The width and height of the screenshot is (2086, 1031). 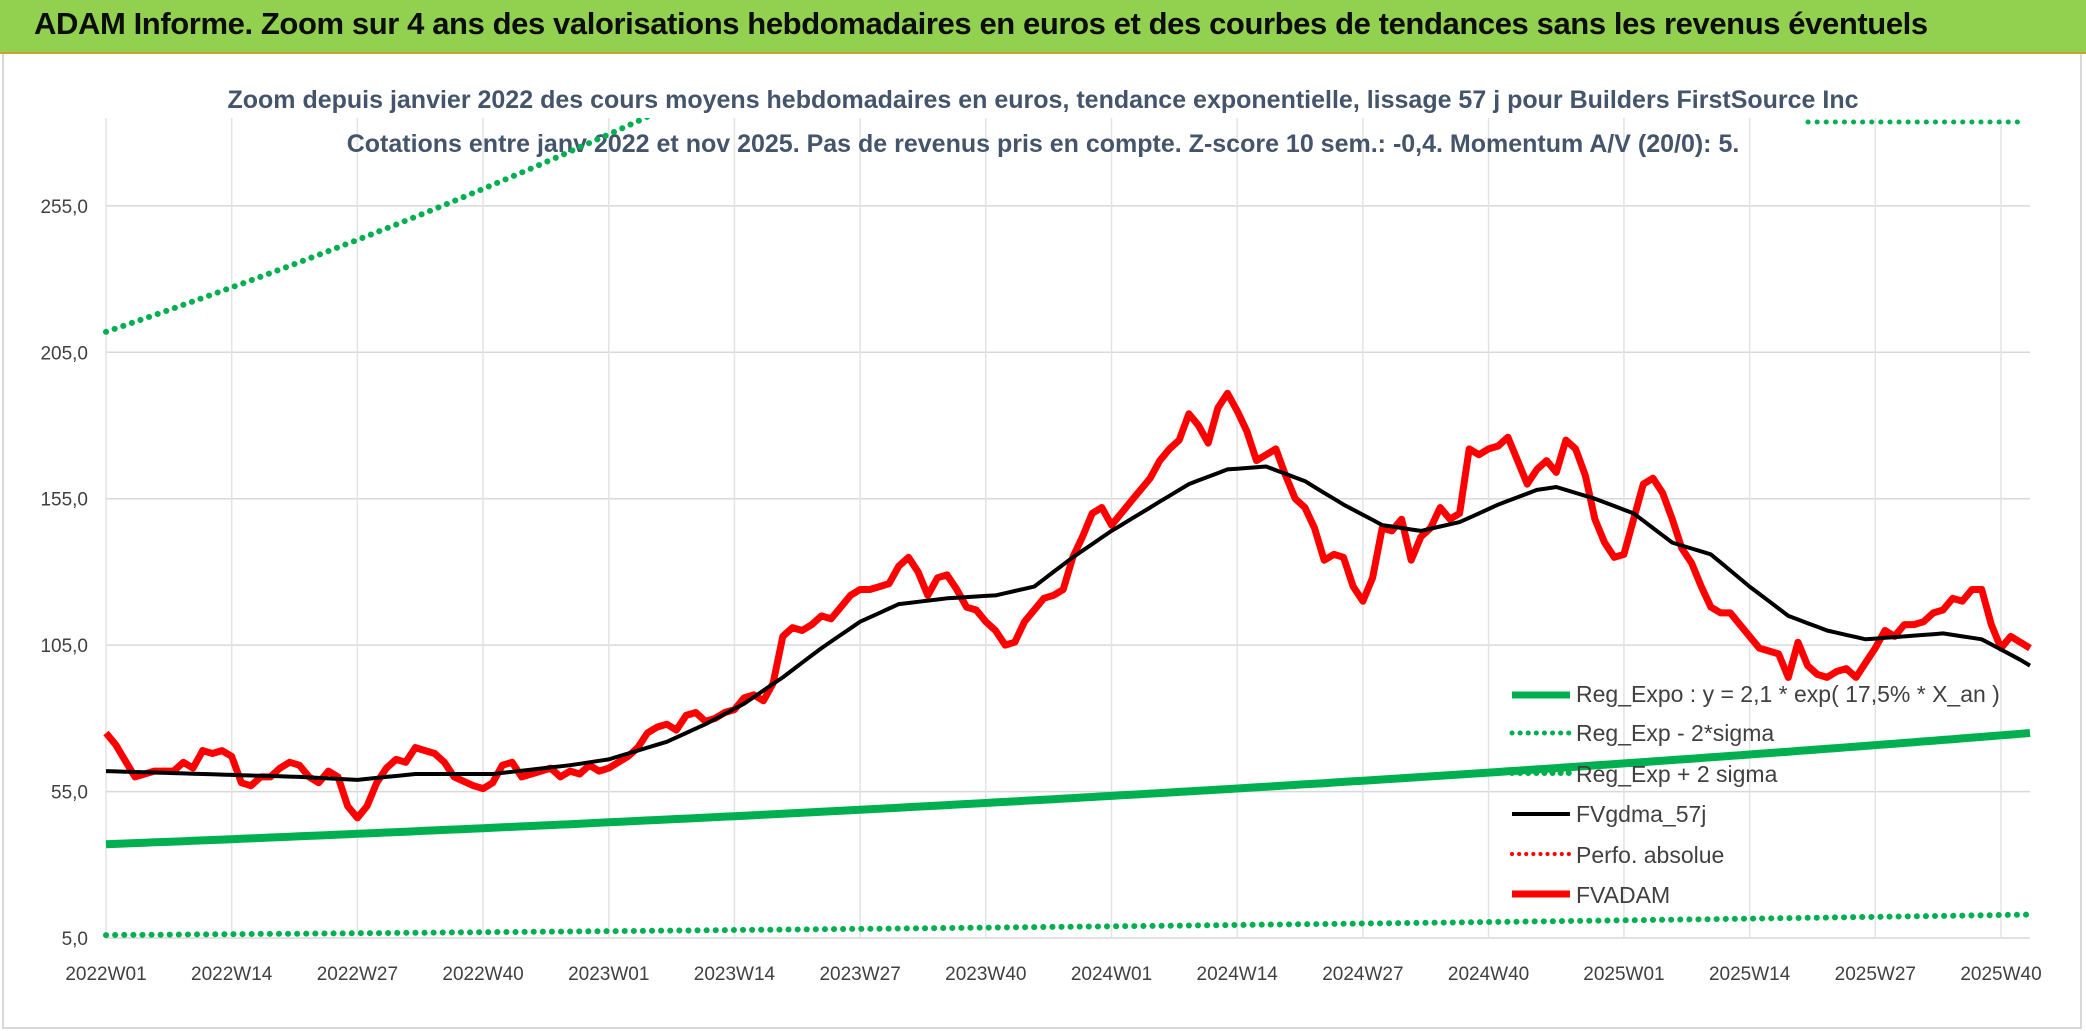 What do you see at coordinates (1650, 855) in the screenshot?
I see `legend-perfo: Perfo. absolue` at bounding box center [1650, 855].